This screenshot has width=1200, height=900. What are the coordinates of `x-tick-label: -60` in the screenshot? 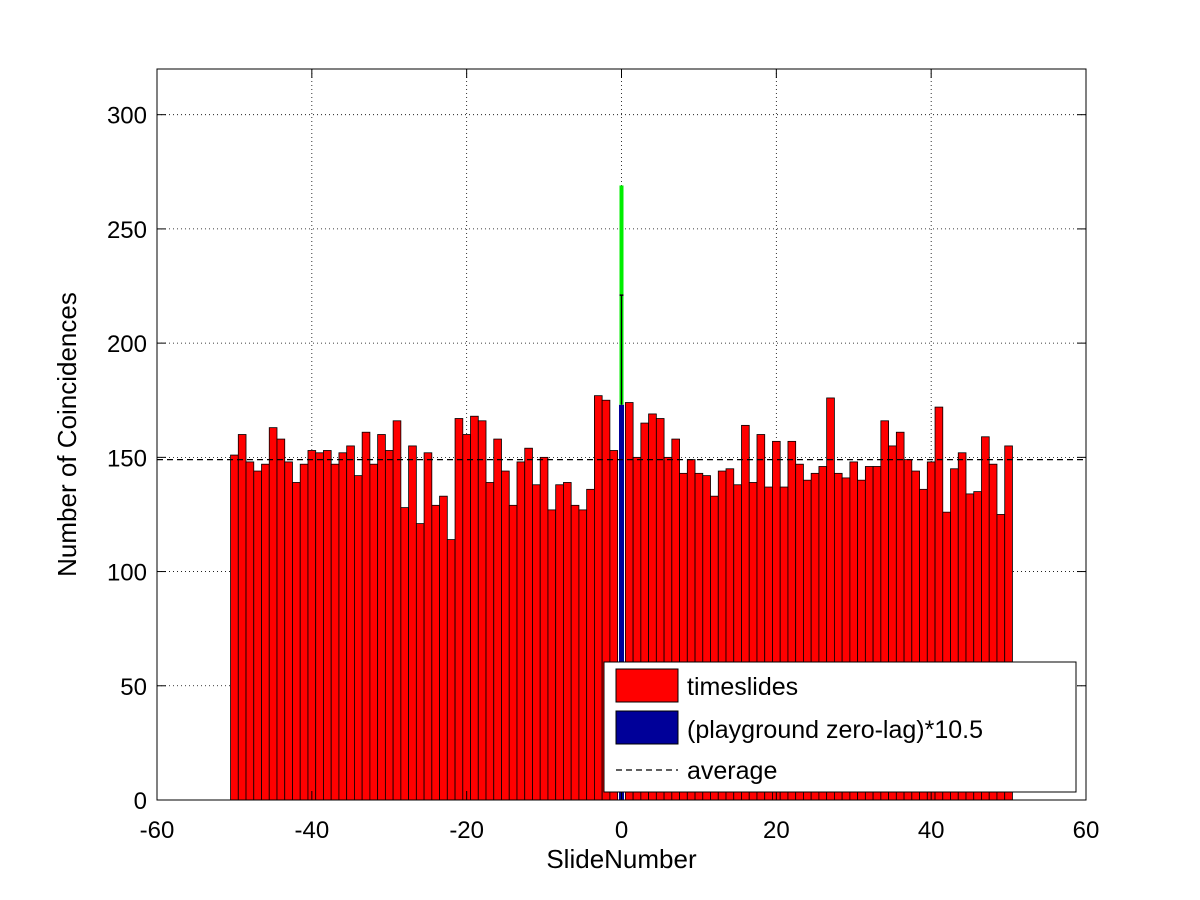 It's located at (157, 830).